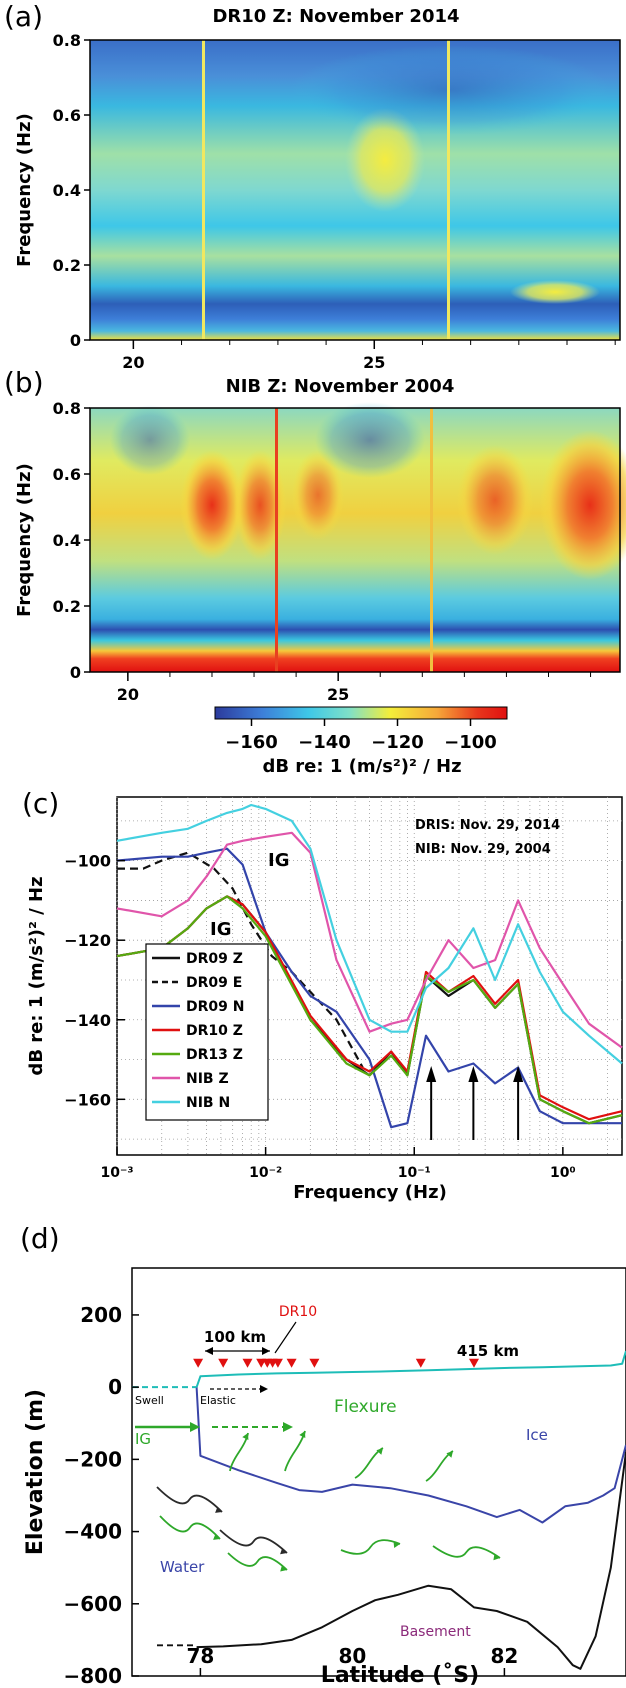  I want to click on elastic-arrowhead, so click(264, 1389).